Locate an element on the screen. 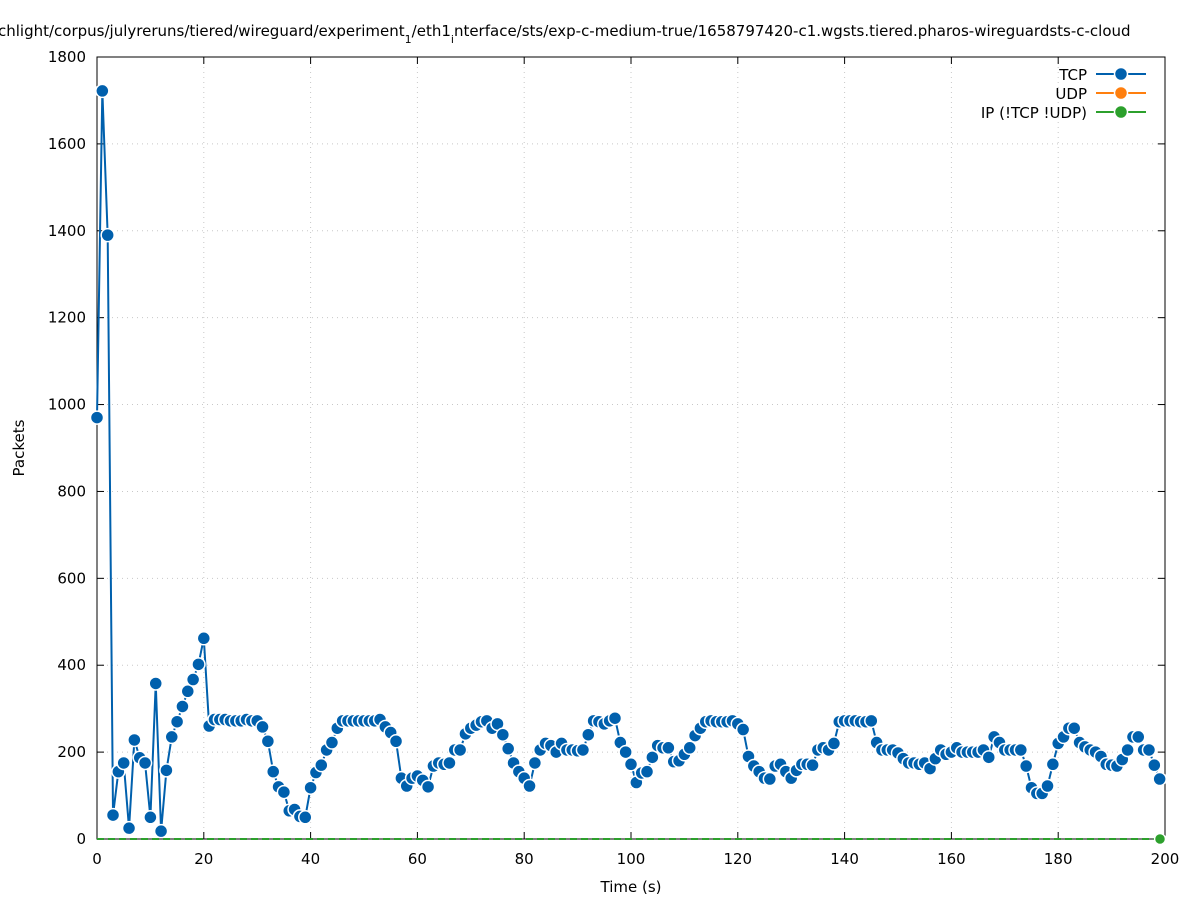  y-tick-label: 1800 is located at coordinates (67, 57).